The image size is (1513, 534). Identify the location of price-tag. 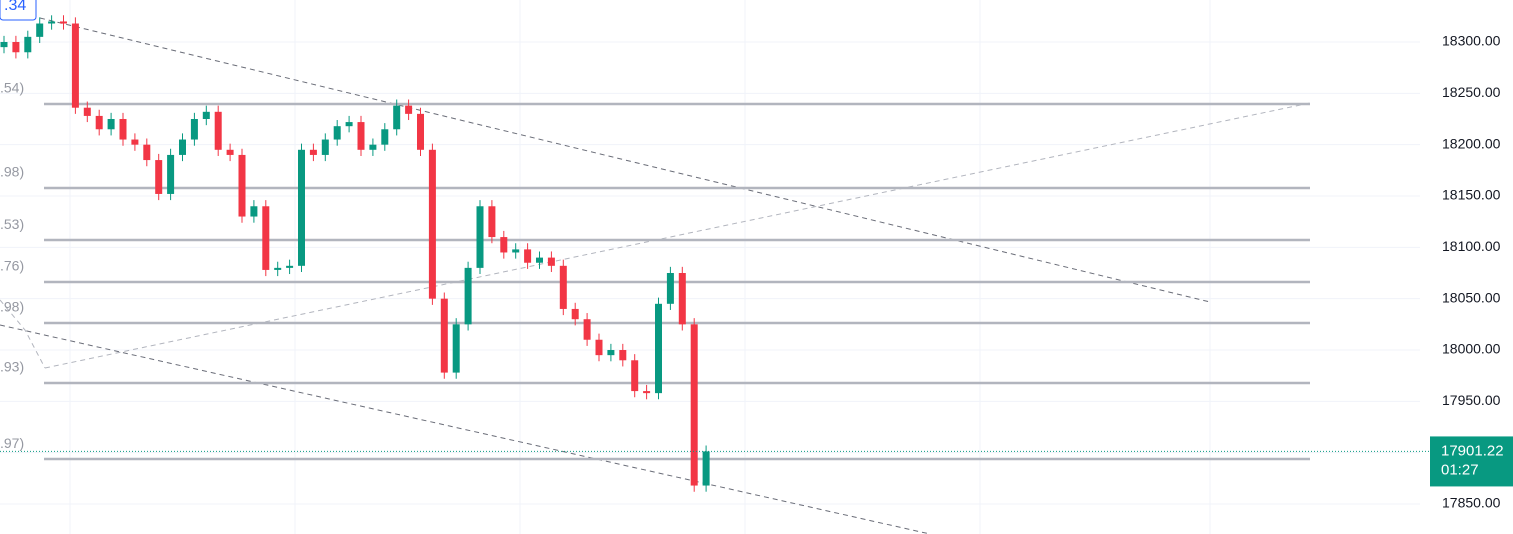
(1471, 461).